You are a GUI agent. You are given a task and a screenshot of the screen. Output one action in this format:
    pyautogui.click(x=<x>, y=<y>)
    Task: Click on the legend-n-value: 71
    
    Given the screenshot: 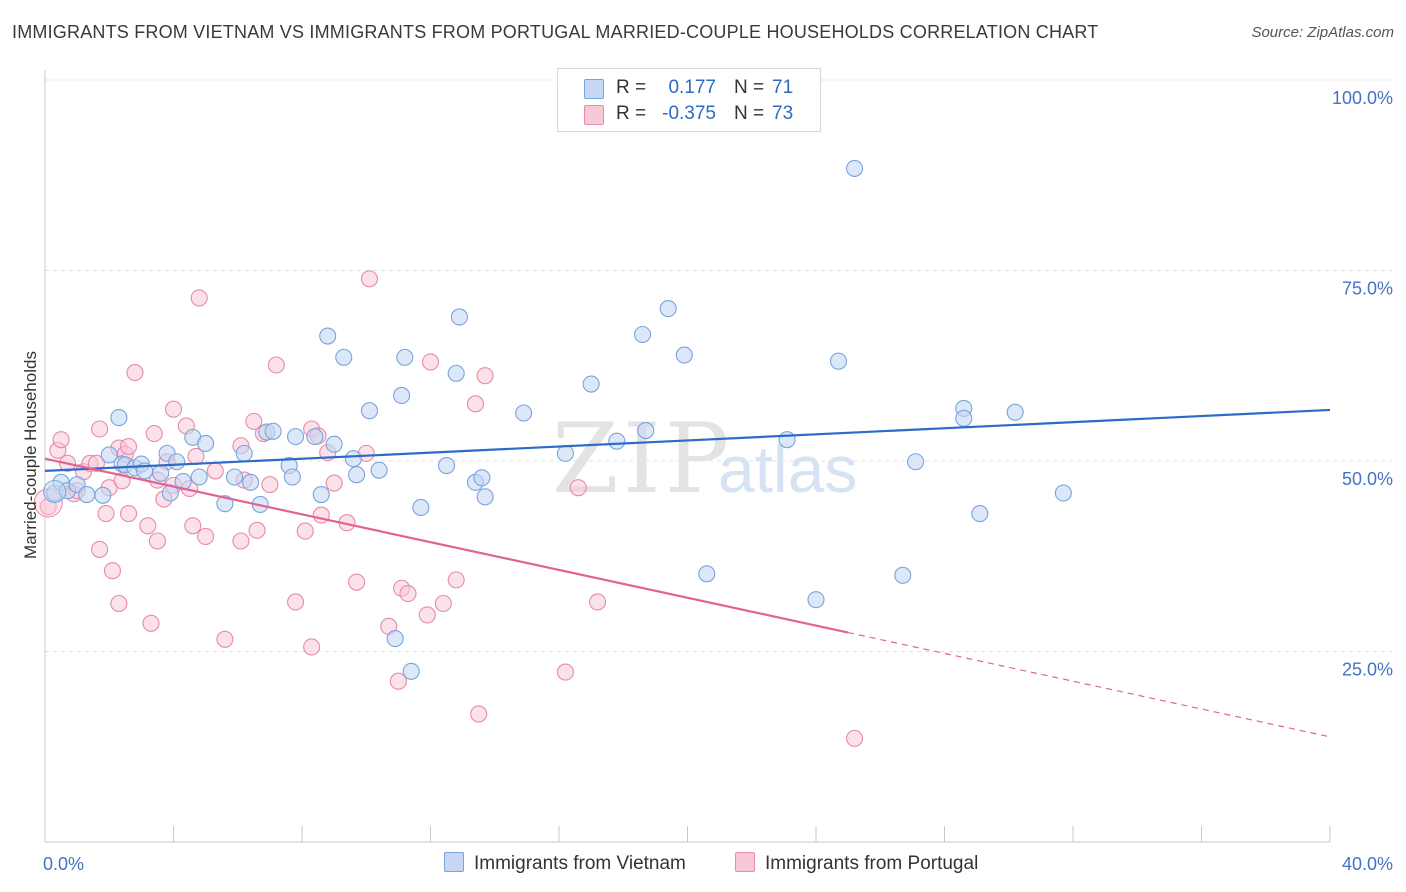 What is the action you would take?
    pyautogui.click(x=783, y=87)
    